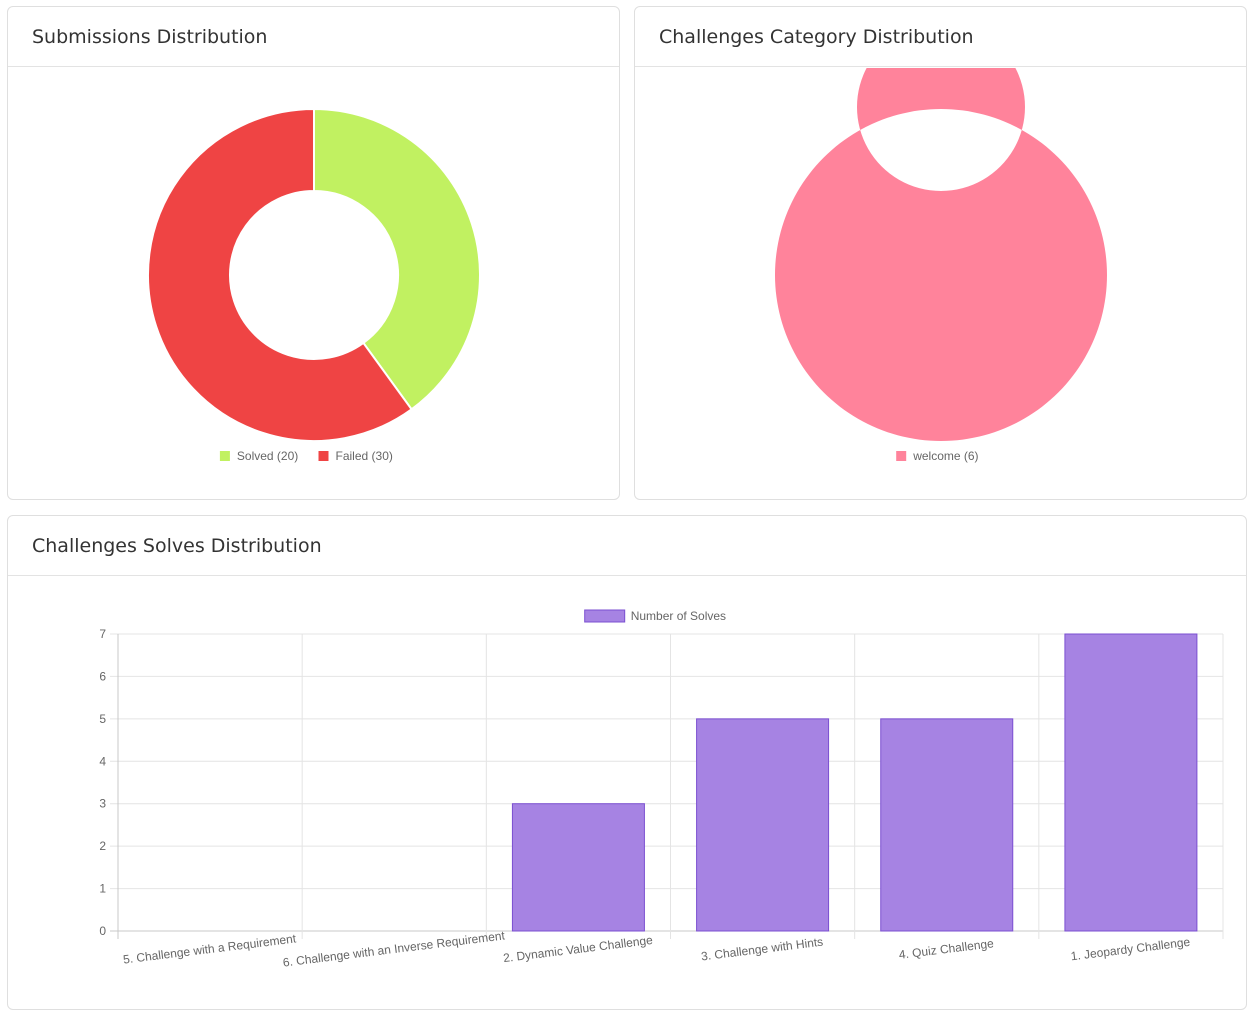 Image resolution: width=1254 pixels, height=1017 pixels. What do you see at coordinates (102, 761) in the screenshot?
I see `y-tick-label: 4` at bounding box center [102, 761].